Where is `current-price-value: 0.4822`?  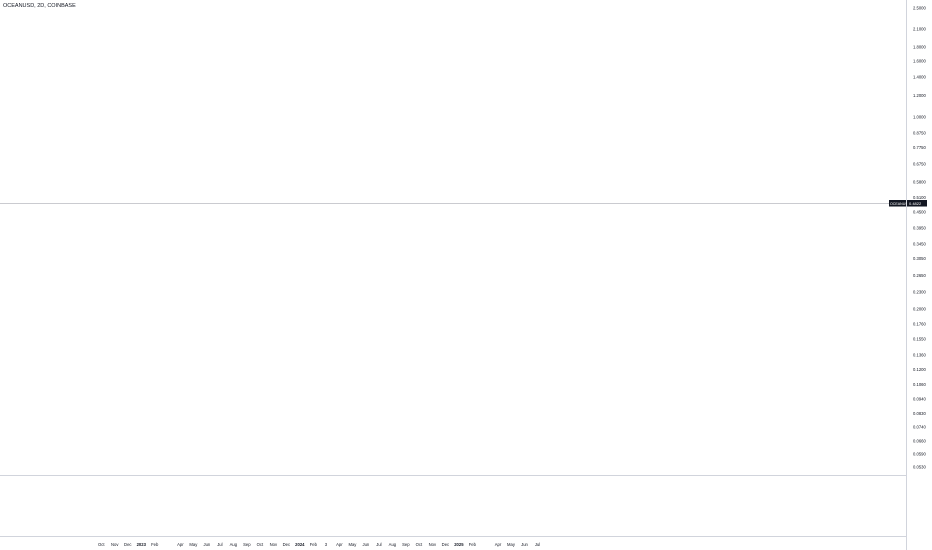
current-price-value: 0.4822 is located at coordinates (915, 203).